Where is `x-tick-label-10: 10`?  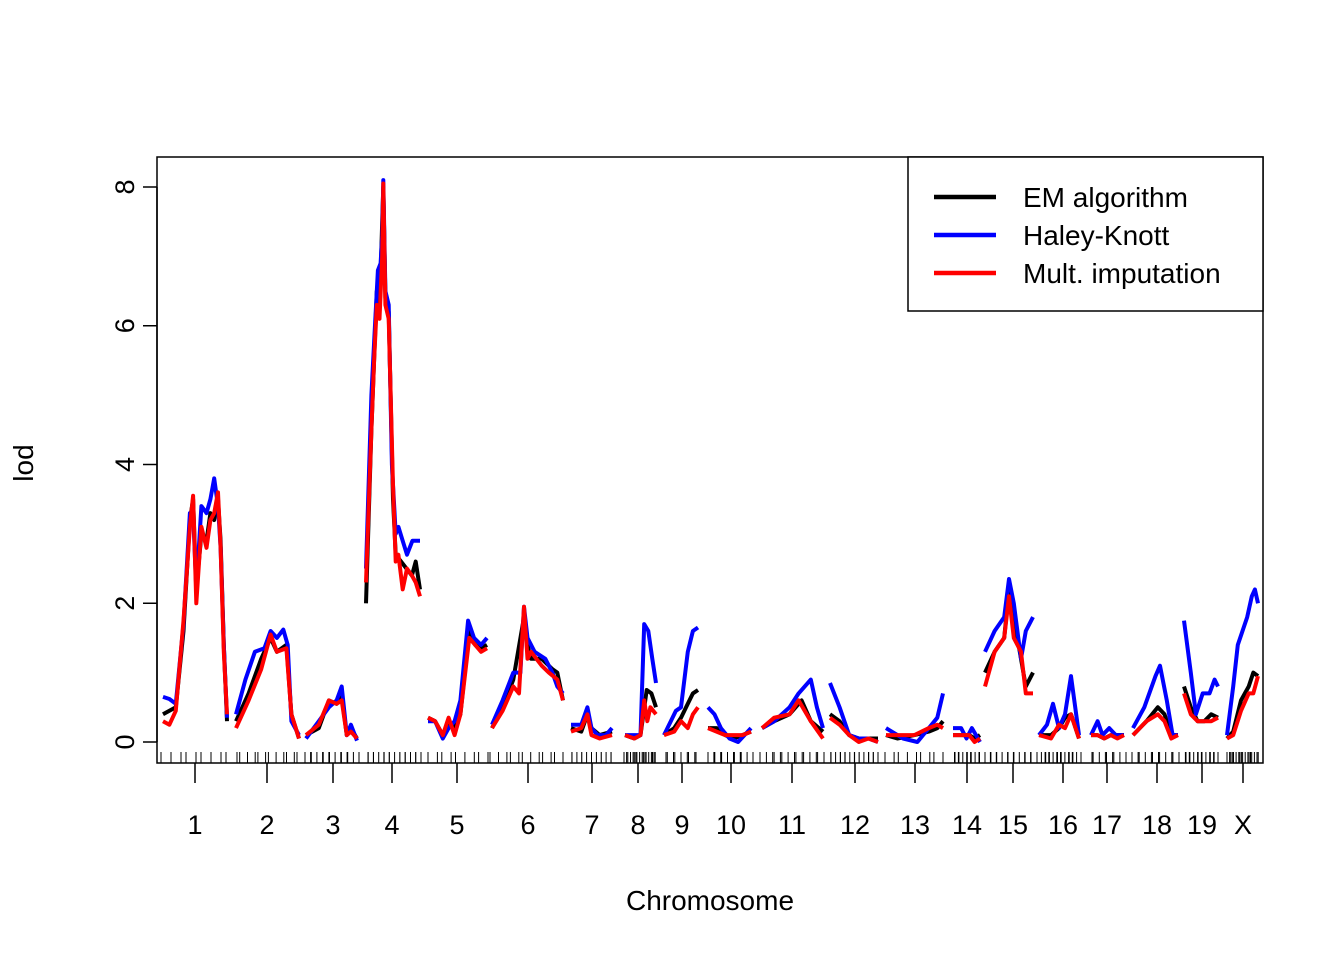
x-tick-label-10: 10 is located at coordinates (731, 825).